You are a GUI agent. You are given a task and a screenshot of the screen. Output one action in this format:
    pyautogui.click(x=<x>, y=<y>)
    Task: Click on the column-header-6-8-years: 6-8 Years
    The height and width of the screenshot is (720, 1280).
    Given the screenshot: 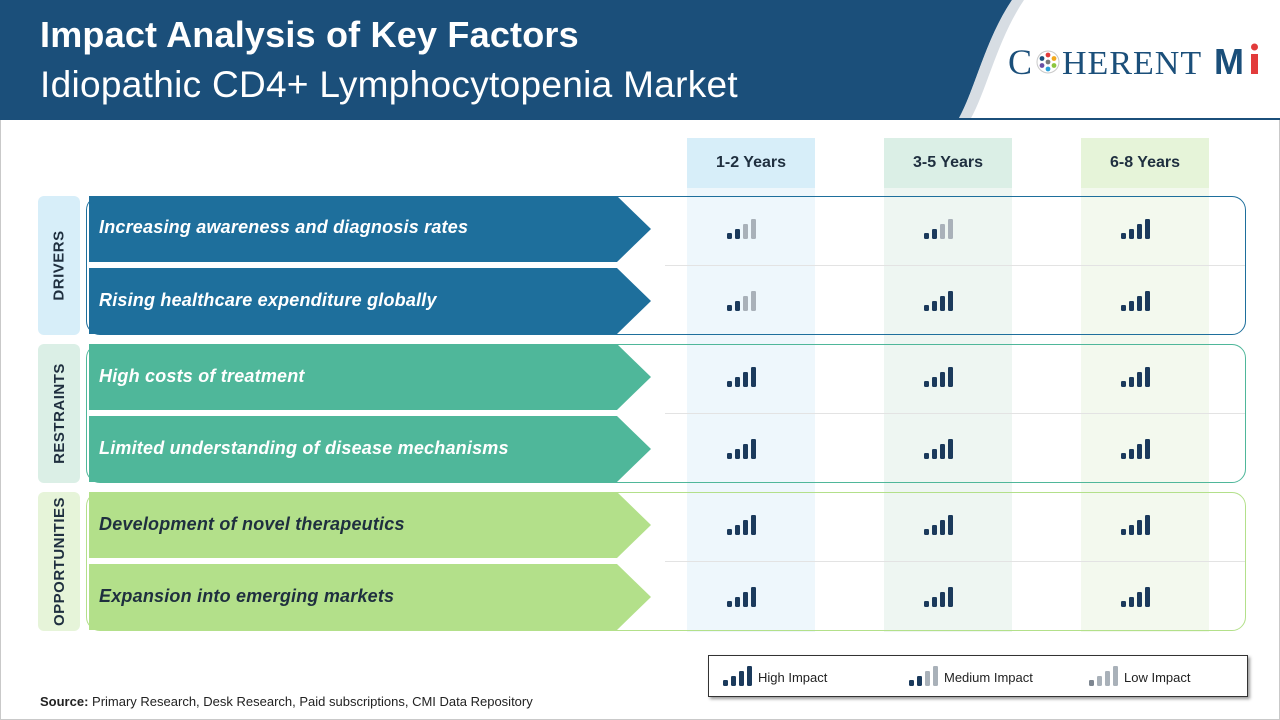 What is the action you would take?
    pyautogui.click(x=1145, y=163)
    